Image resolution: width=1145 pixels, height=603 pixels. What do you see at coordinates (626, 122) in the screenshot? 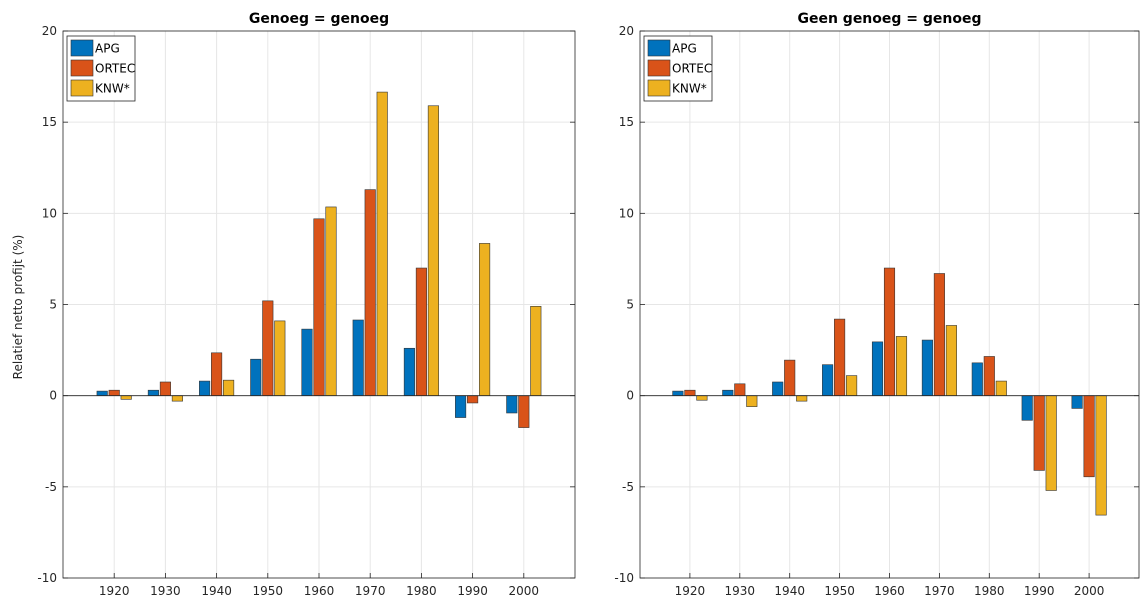
I see `y-tick-label: 15` at bounding box center [626, 122].